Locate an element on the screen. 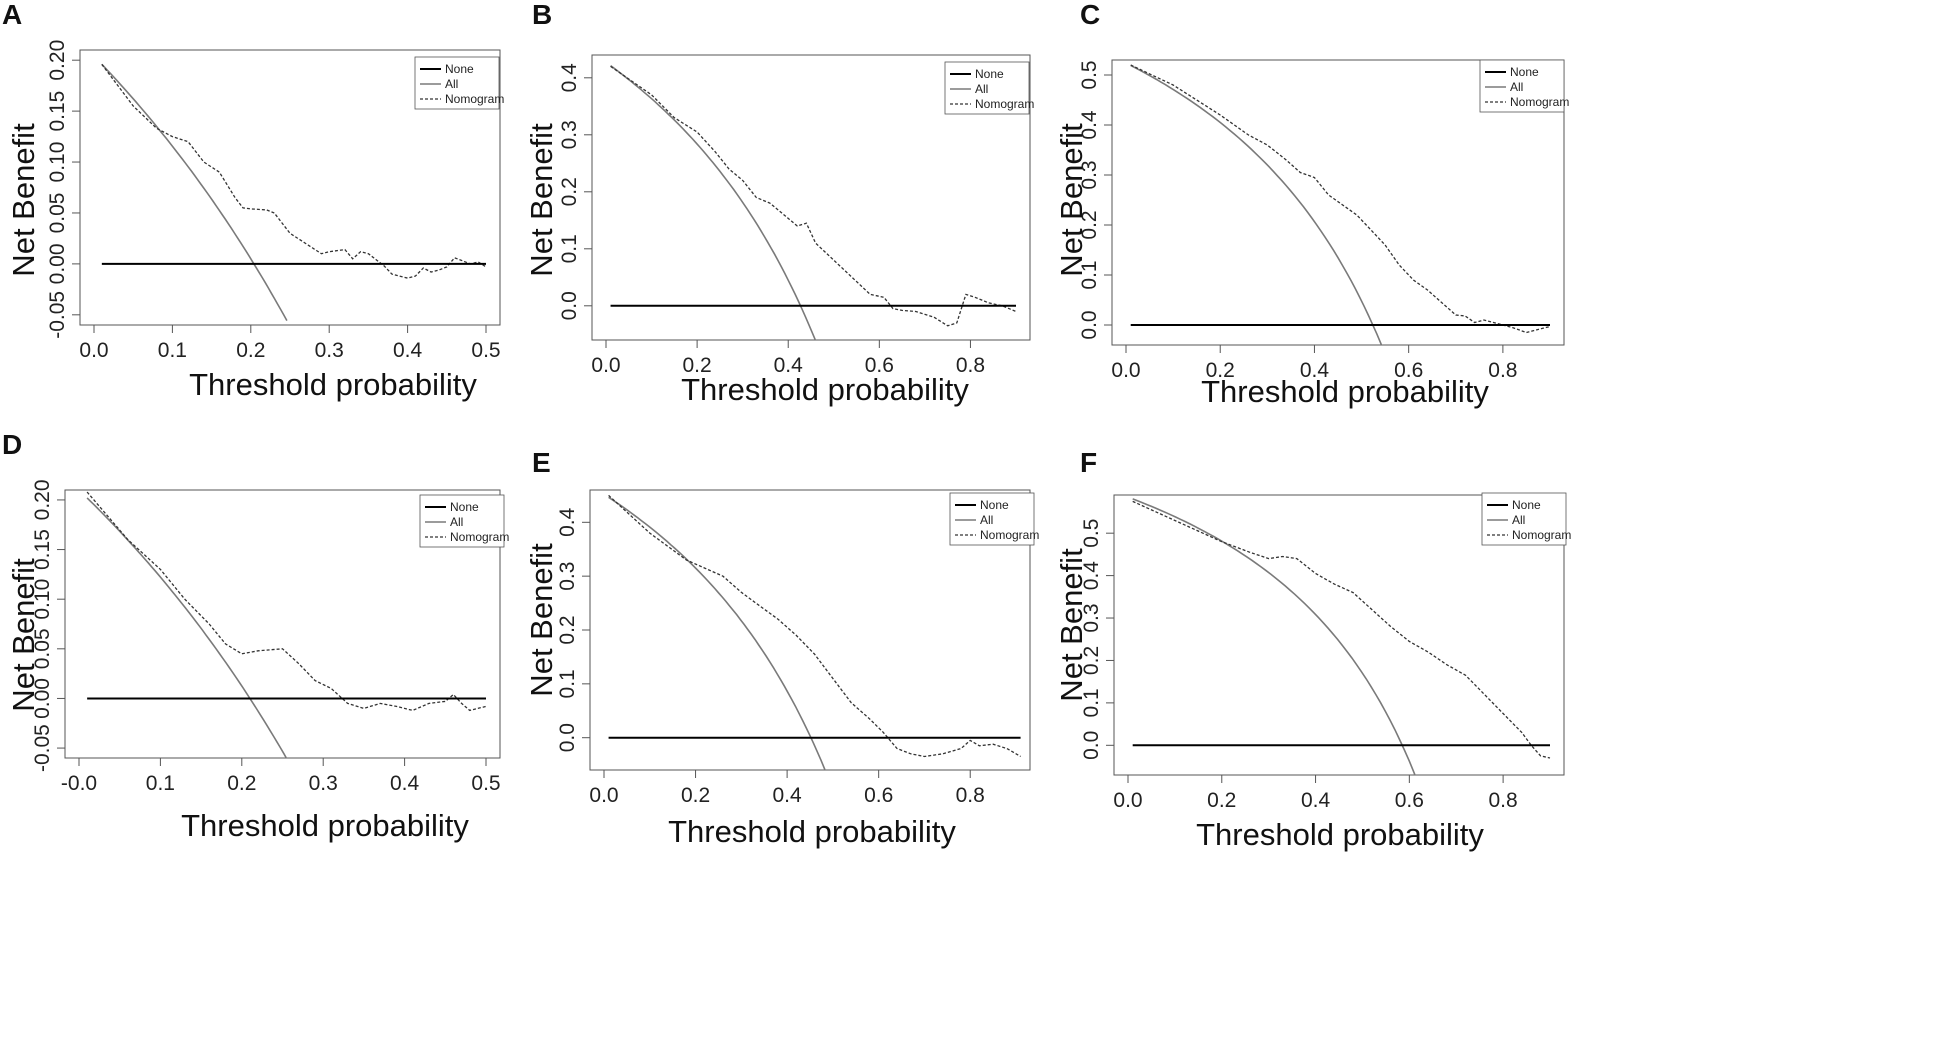 This screenshot has height=1059, width=1949. panel-label: A is located at coordinates (12, 15).